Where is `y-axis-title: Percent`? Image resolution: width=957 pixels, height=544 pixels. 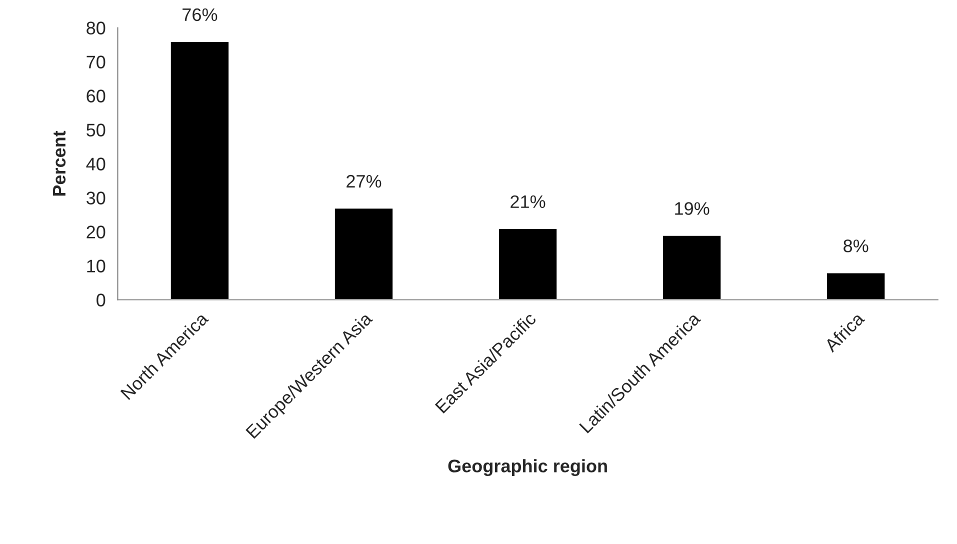 y-axis-title: Percent is located at coordinates (59, 163).